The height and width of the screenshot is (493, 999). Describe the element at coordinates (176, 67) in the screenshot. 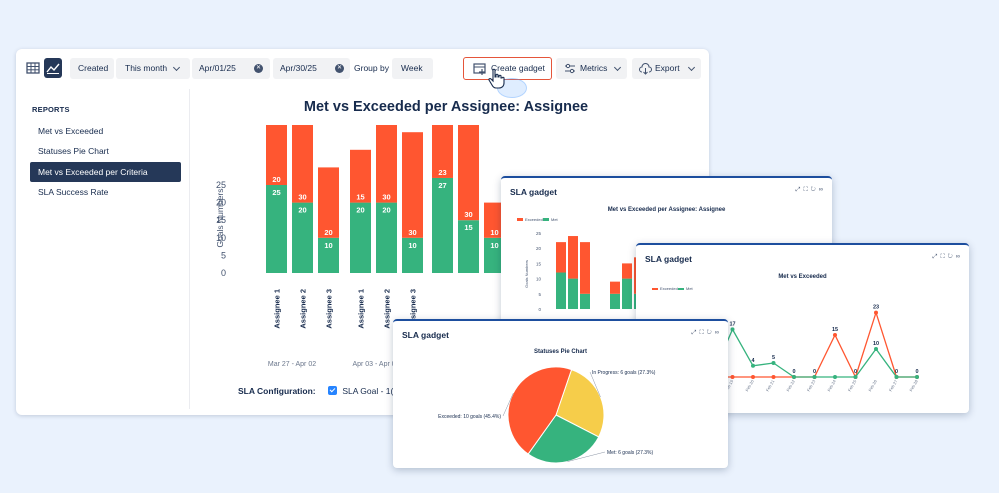

I see `chevron-down-icon` at that location.